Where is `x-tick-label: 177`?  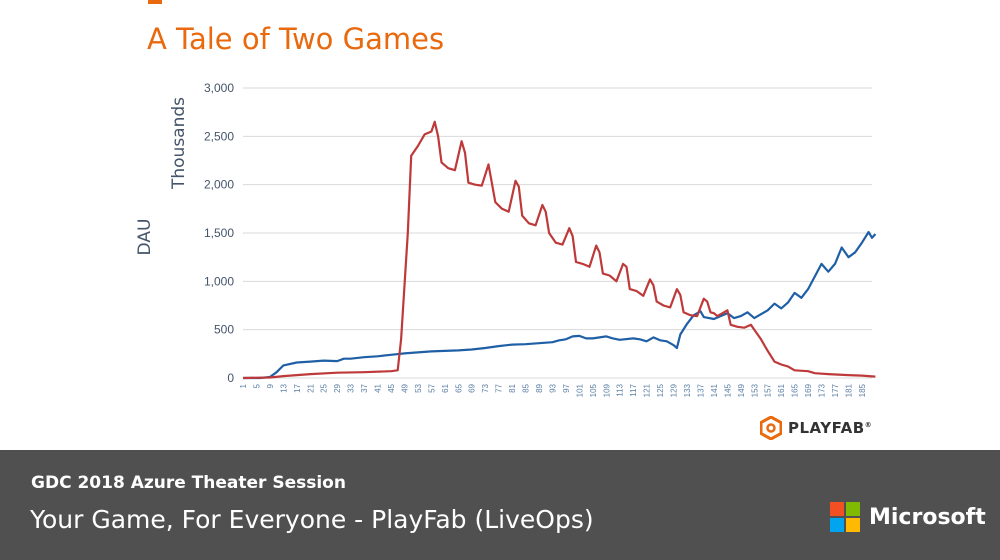 x-tick-label: 177 is located at coordinates (835, 390).